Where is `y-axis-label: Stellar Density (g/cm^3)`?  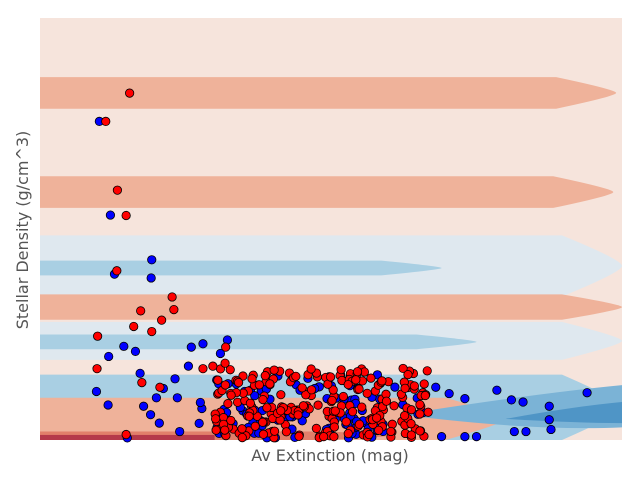 y-axis-label: Stellar Density (g/cm^3) is located at coordinates (22, 230).